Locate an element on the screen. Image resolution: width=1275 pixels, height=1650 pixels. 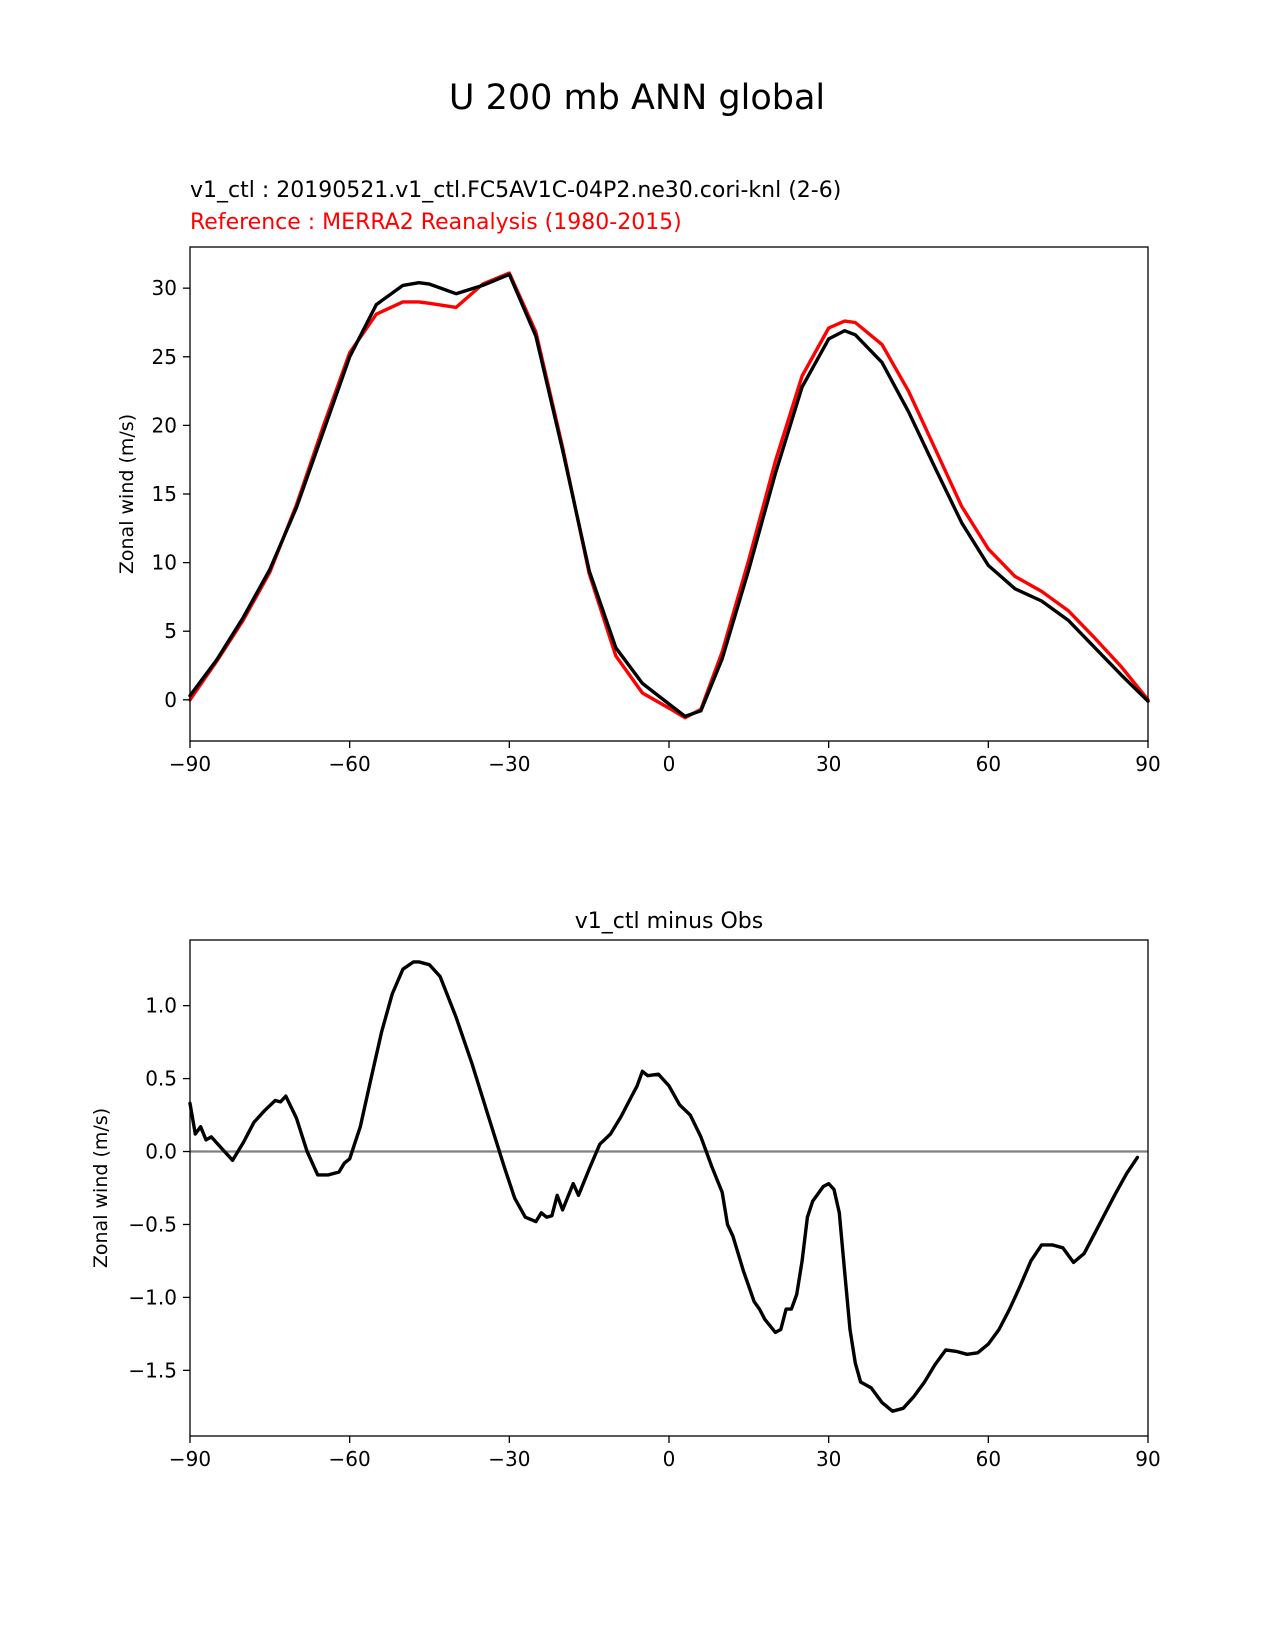
y-tick-label: −1.5 is located at coordinates (152, 1370).